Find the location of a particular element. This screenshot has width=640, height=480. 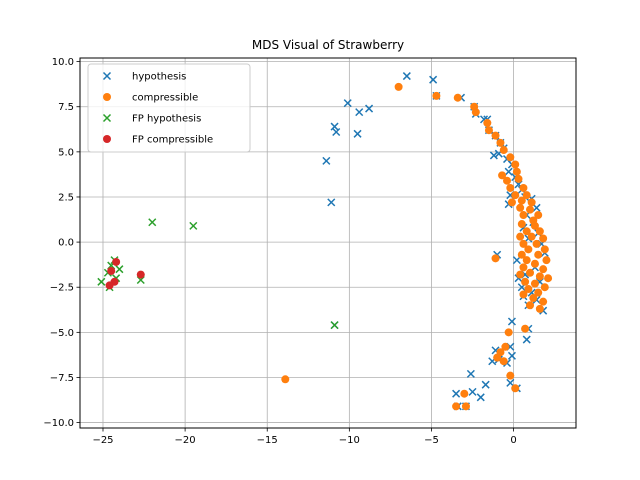

y-tick-label: 7.5 is located at coordinates (66, 107).